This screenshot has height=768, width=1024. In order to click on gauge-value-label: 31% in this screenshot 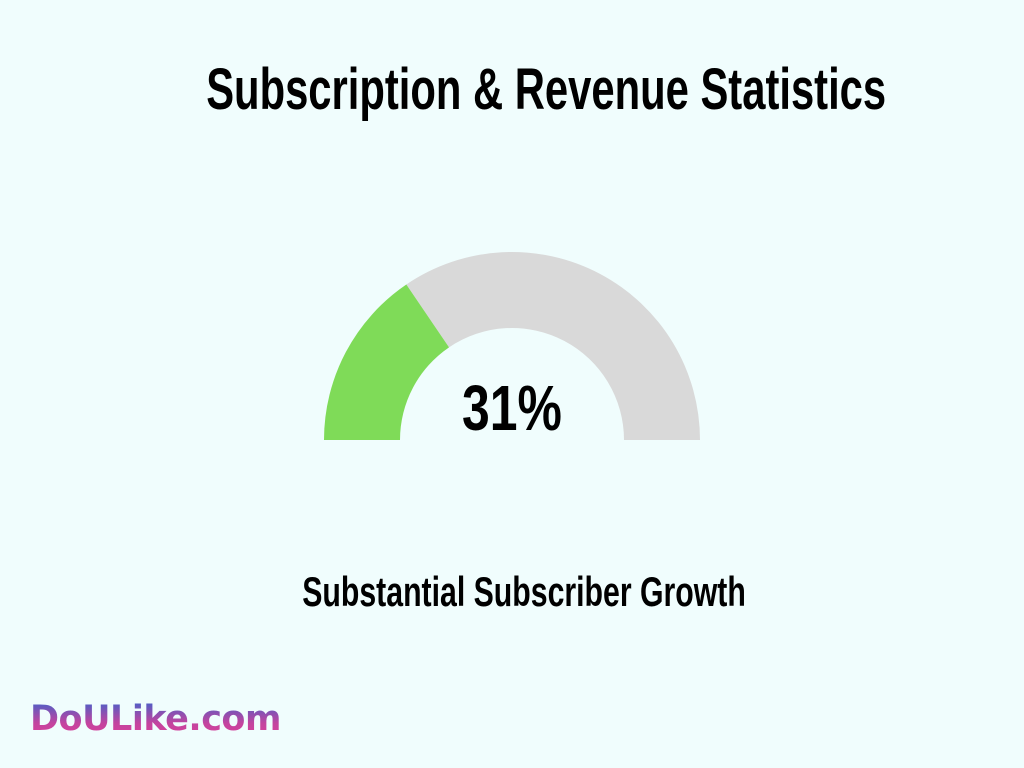, I will do `click(512, 408)`.